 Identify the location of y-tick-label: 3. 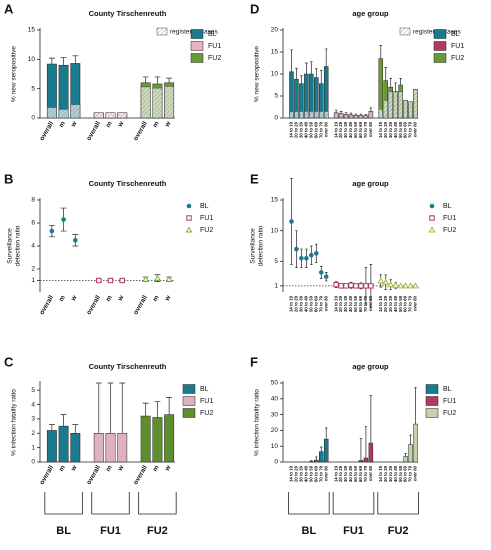
(33, 419).